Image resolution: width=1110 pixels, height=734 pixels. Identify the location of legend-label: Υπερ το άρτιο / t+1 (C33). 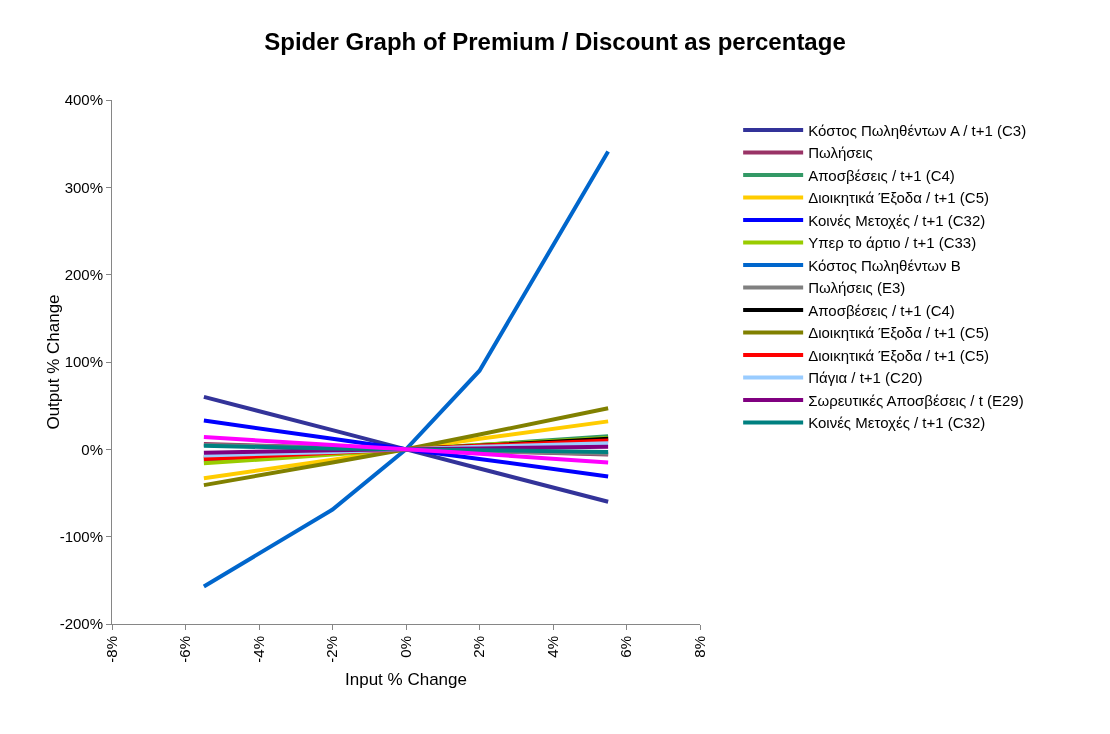
(892, 243).